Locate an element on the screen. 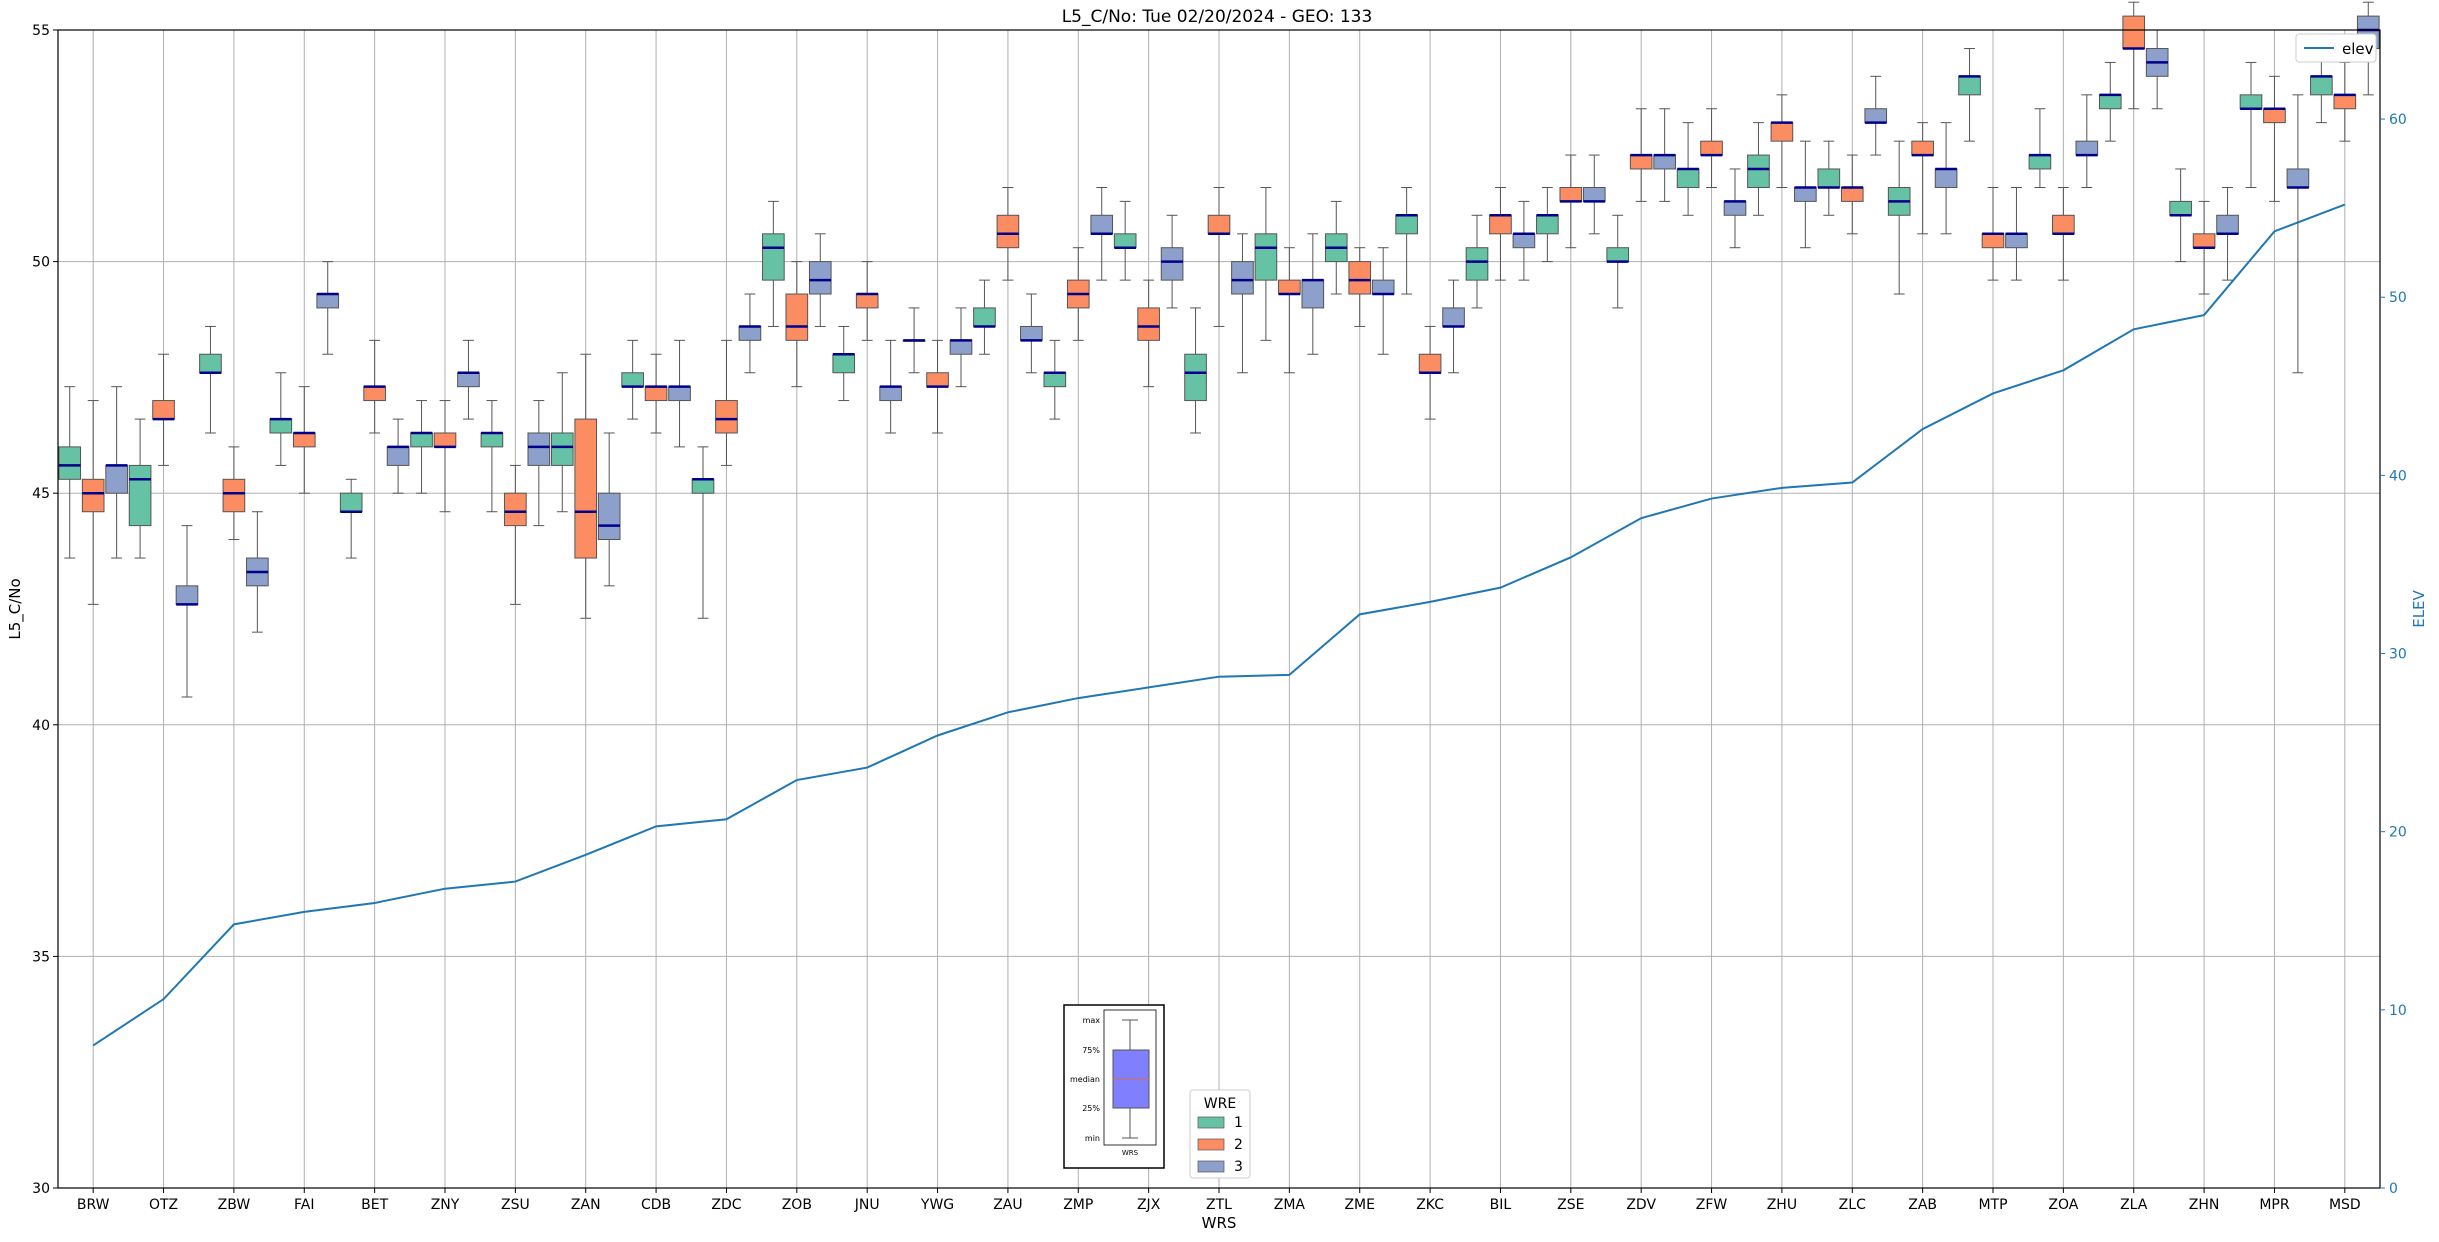  x-tick-label: JNU is located at coordinates (867, 1205).